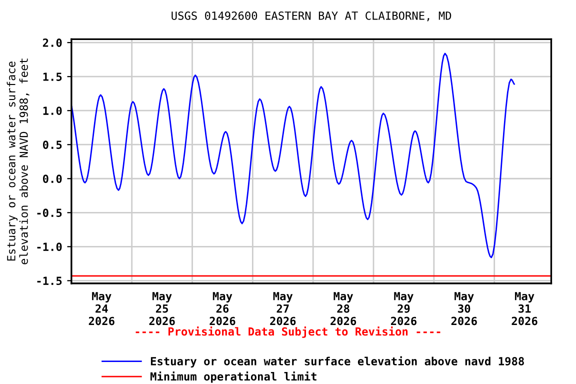 The width and height of the screenshot is (576, 384). Describe the element at coordinates (52, 76) in the screenshot. I see `y-tick-label: 1.5` at that location.